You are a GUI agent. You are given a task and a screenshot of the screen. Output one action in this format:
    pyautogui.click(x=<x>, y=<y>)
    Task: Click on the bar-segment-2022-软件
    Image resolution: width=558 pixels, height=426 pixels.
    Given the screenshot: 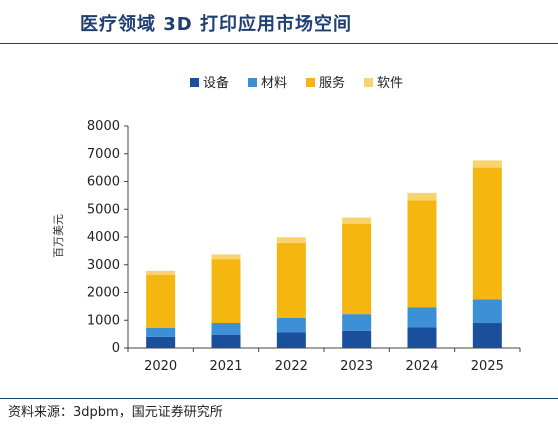 What is the action you would take?
    pyautogui.click(x=291, y=240)
    